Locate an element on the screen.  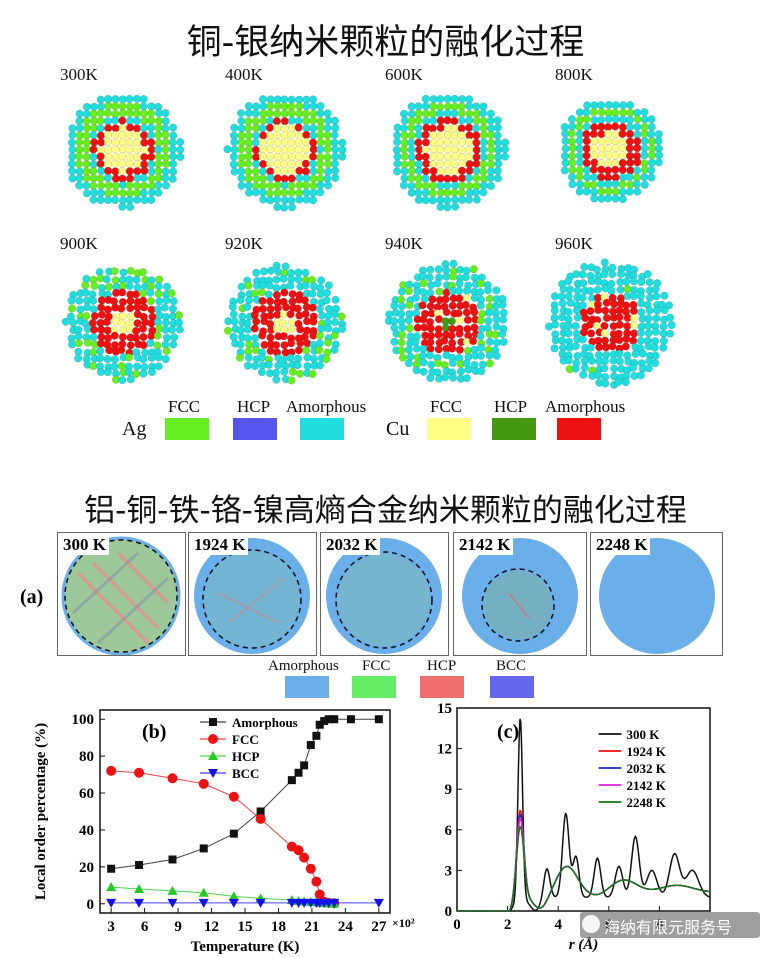
x-tick-label: 27 is located at coordinates (379, 927).